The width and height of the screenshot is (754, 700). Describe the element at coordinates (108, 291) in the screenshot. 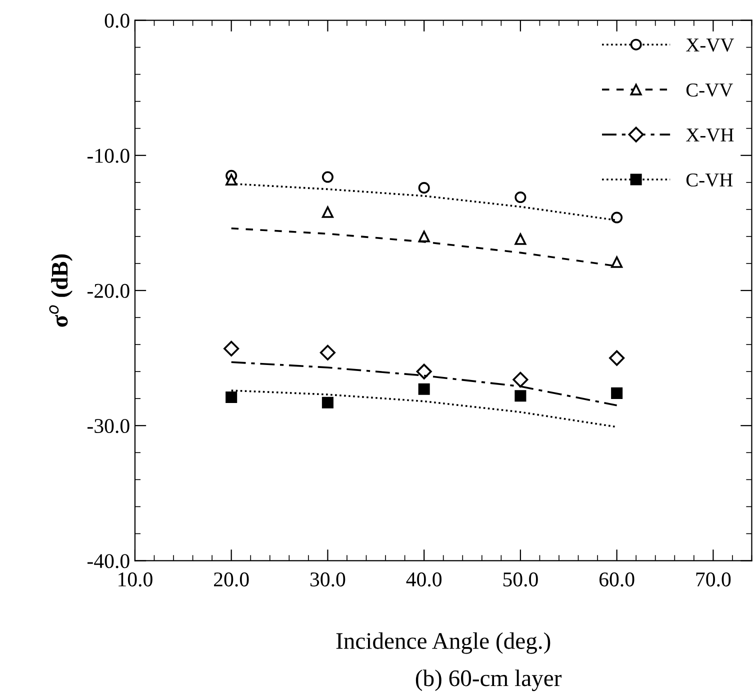

I see `y-tick-label: -20.0` at that location.